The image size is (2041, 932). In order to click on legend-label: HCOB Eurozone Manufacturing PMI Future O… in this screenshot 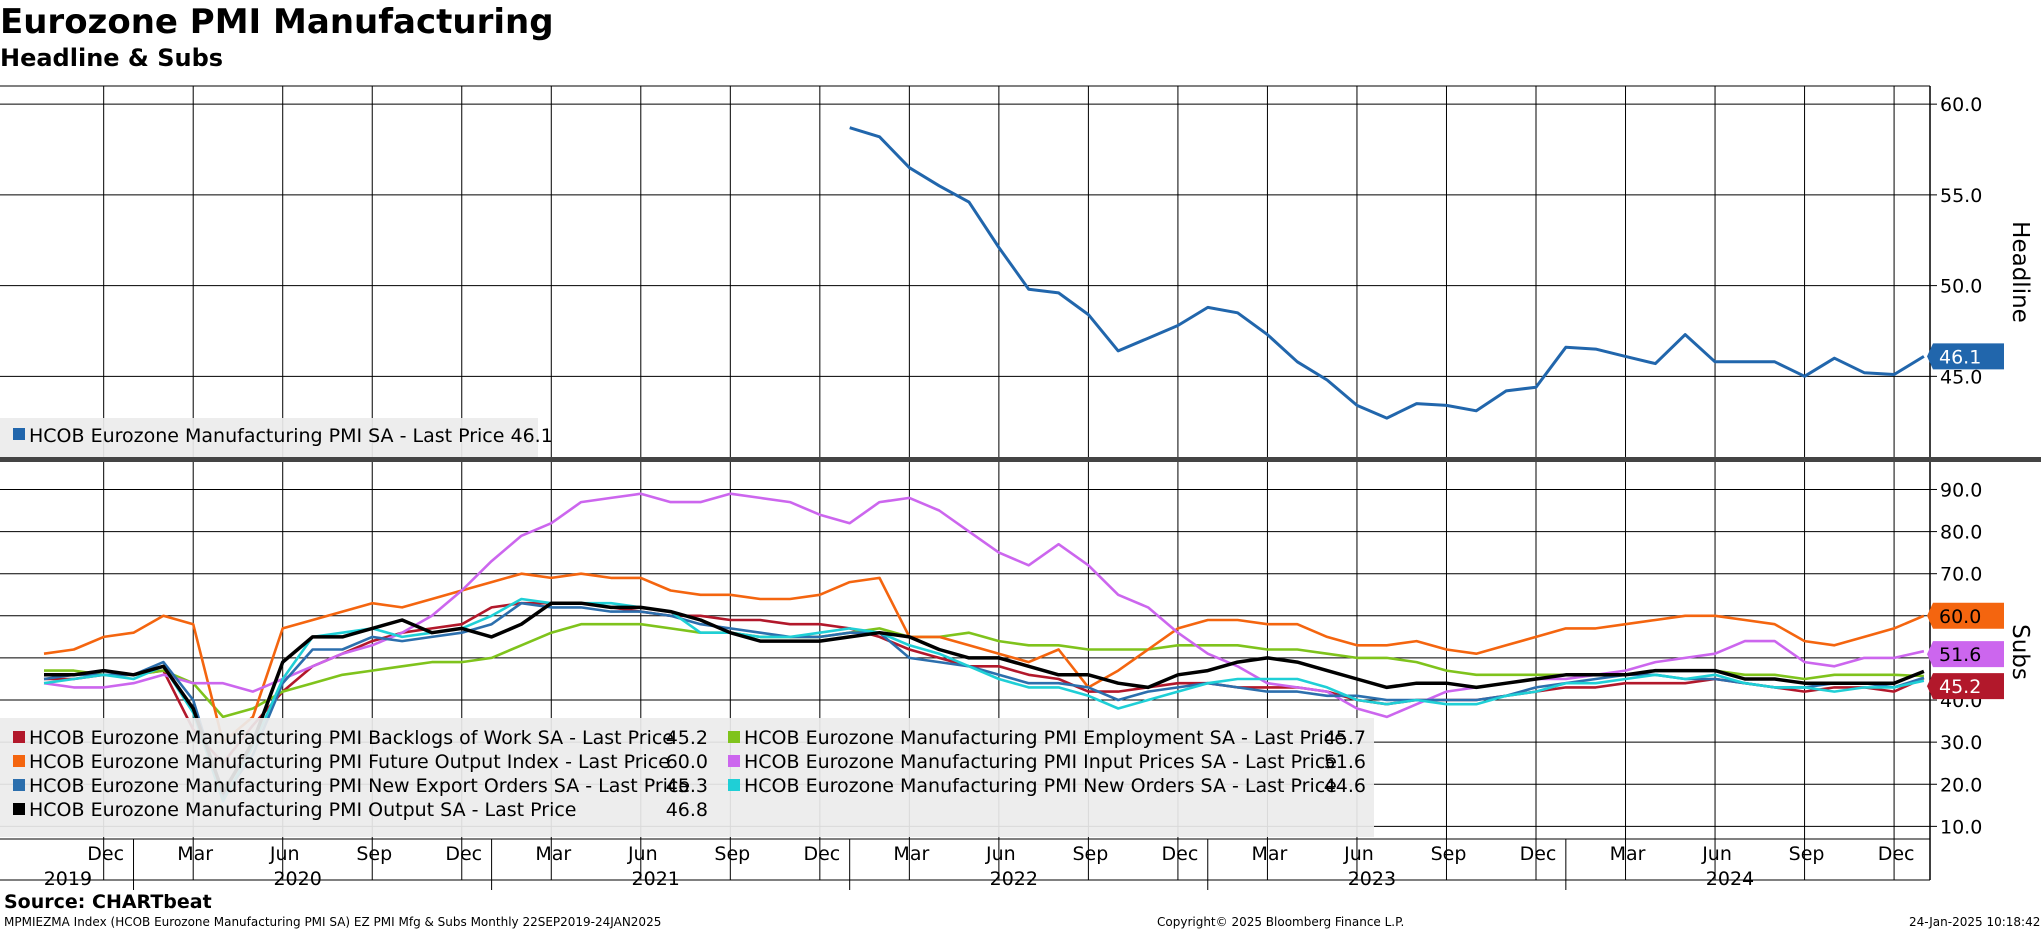, I will do `click(349, 762)`.